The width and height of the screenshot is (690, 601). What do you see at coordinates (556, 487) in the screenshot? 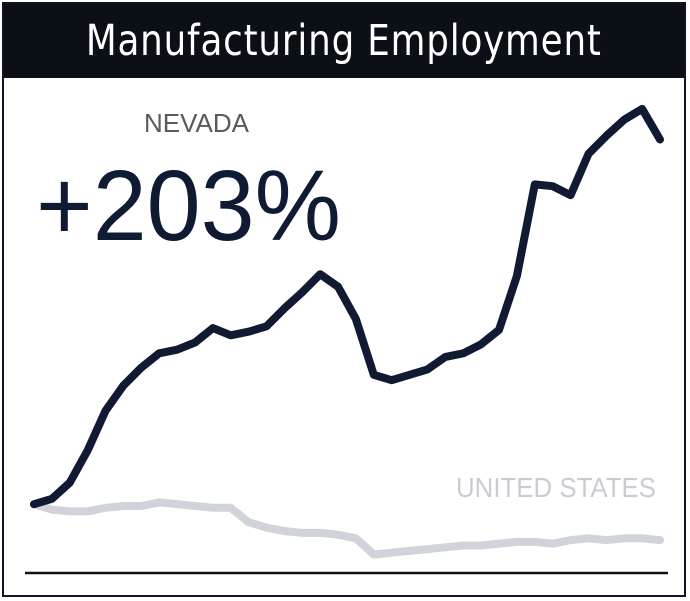
I see `united-states-label: UNITED STATES` at bounding box center [556, 487].